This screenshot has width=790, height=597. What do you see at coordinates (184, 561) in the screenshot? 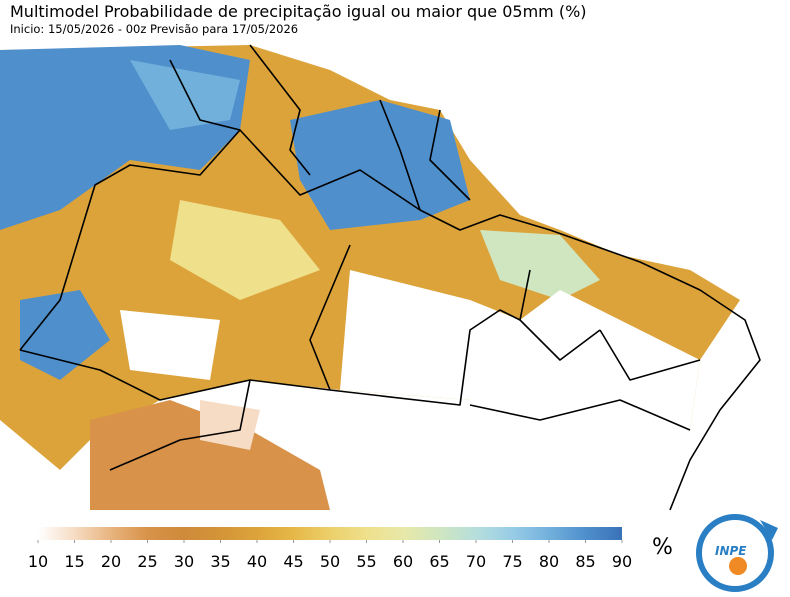
I see `colorbar-tick-label: 30` at bounding box center [184, 561].